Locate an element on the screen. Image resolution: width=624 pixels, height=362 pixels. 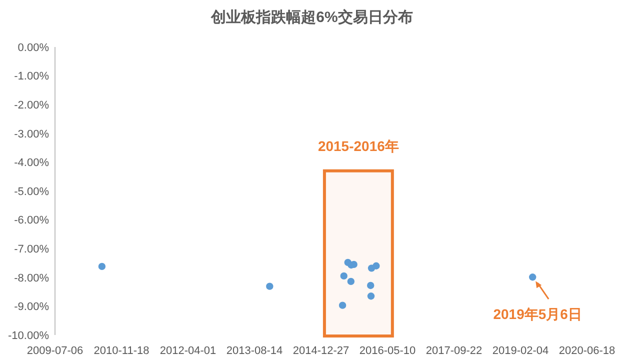
y-tick-label: -10.00% is located at coordinates (29, 336).